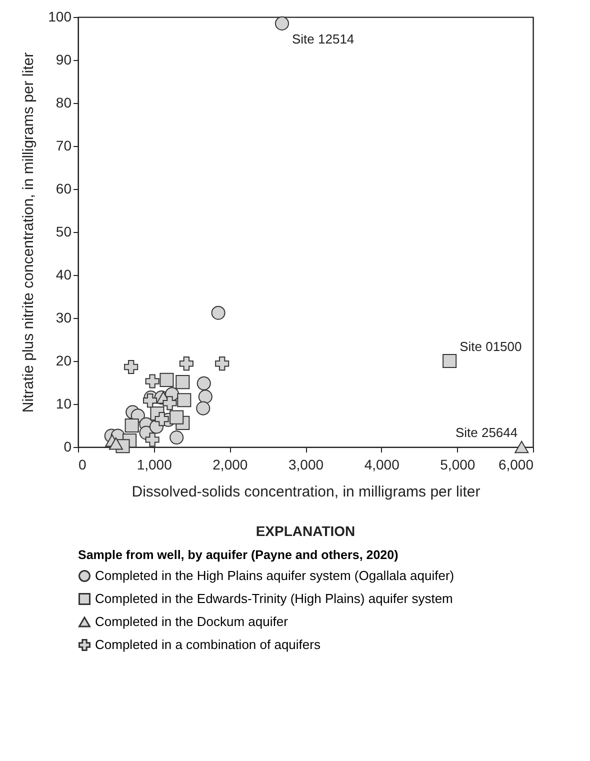 This screenshot has height=761, width=590. Describe the element at coordinates (68, 446) in the screenshot. I see `y-tick-label: 0` at that location.